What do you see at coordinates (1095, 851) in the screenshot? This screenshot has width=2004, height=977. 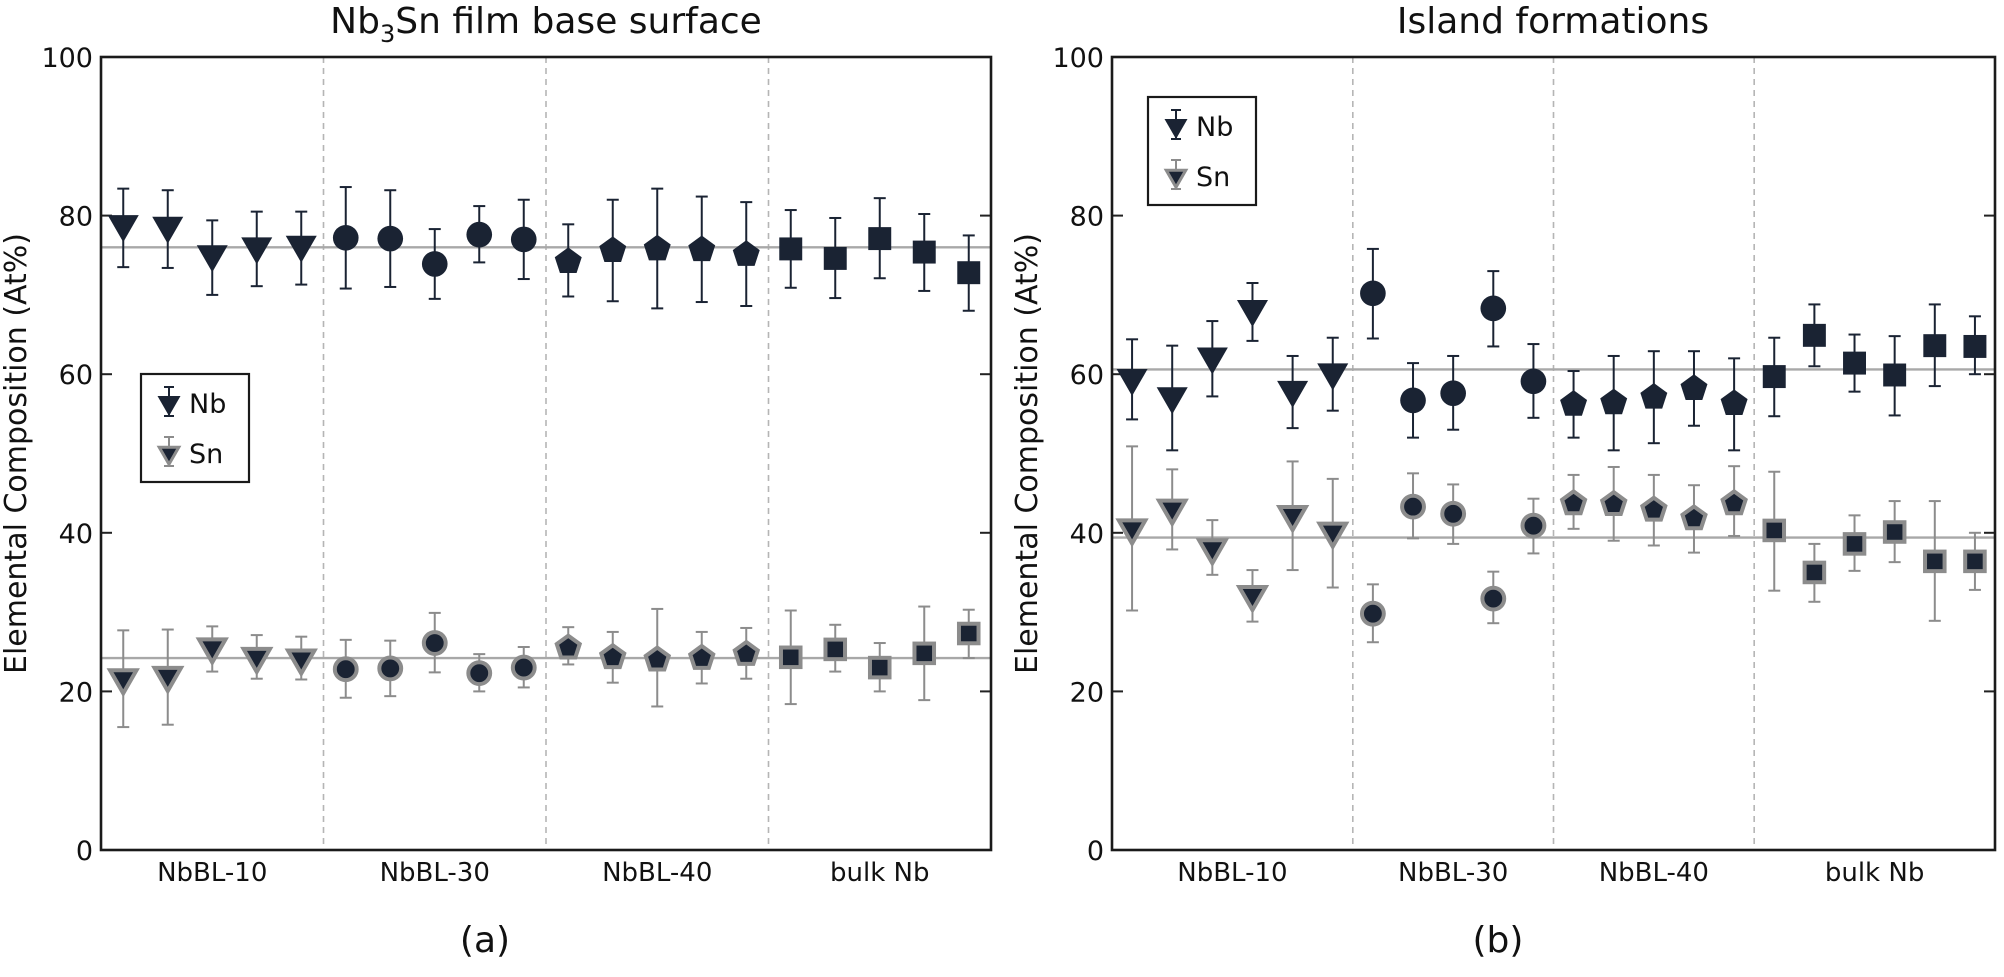 I see `y-tick-label: 0` at bounding box center [1095, 851].